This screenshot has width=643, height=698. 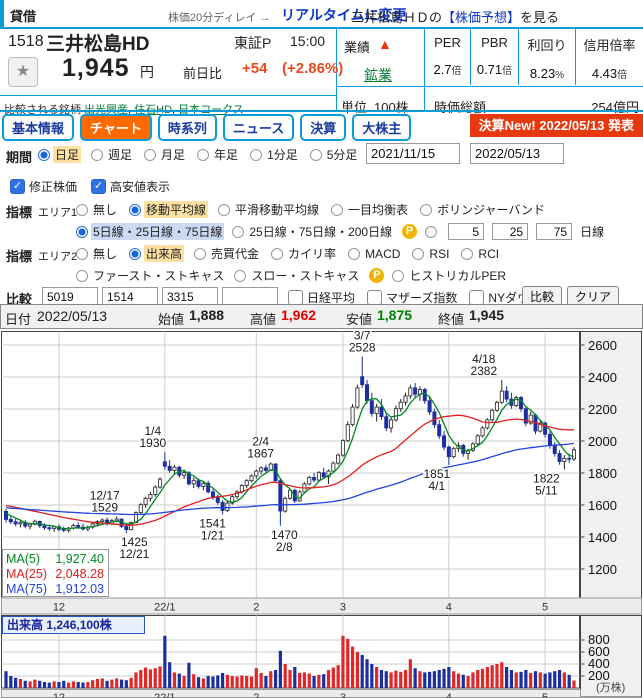 I want to click on radio-日足: 日足, so click(x=60, y=154).